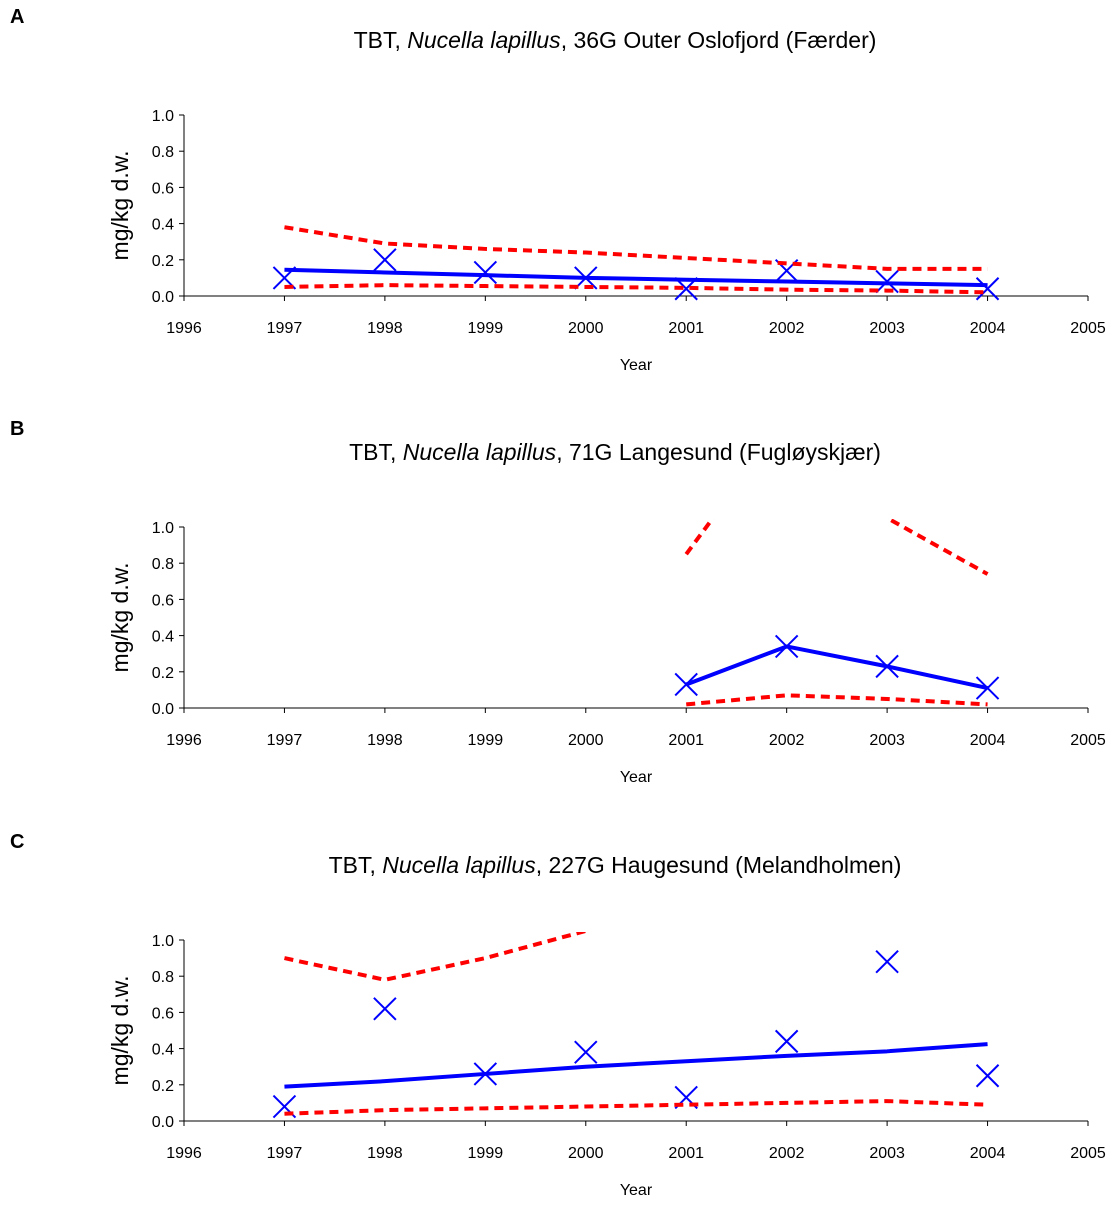 The height and width of the screenshot is (1225, 1115). What do you see at coordinates (718, 865) in the screenshot?
I see `title-suffix: , 227G Haugesund (Melandholmen)` at bounding box center [718, 865].